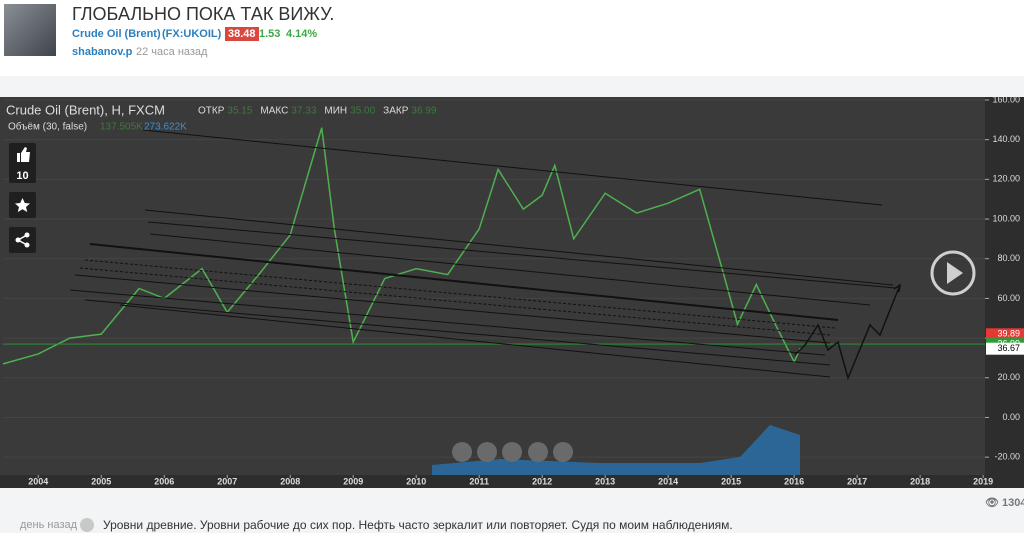 This screenshot has height=533, width=1024. What do you see at coordinates (1006, 100) in the screenshot?
I see `y-tick-label: 160.00` at bounding box center [1006, 100].